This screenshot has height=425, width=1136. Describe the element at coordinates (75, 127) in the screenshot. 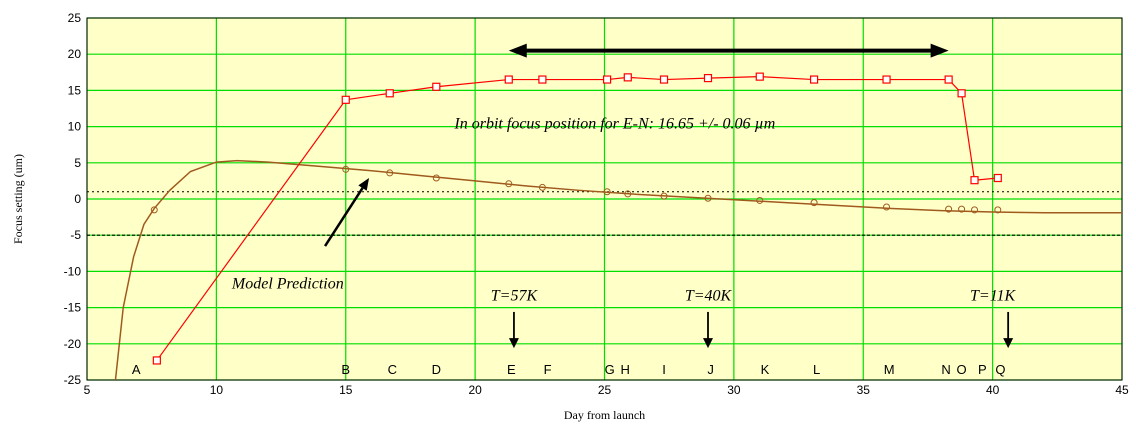

I see `y-tick-label: 10` at that location.